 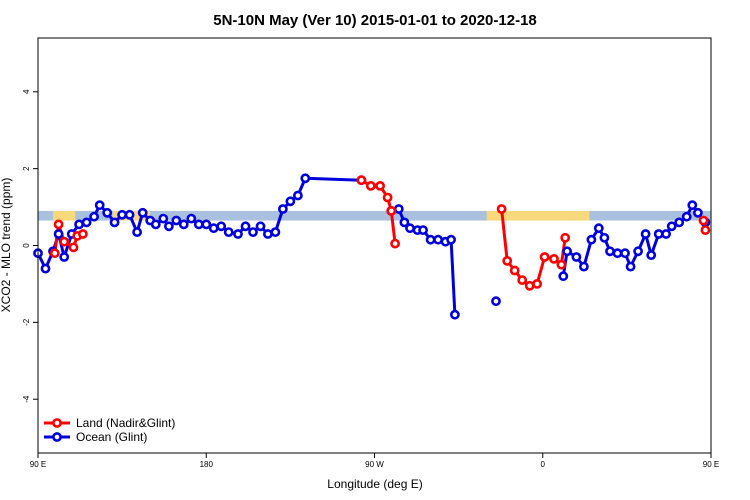 I want to click on x-tick-label: 90 W, so click(x=374, y=464).